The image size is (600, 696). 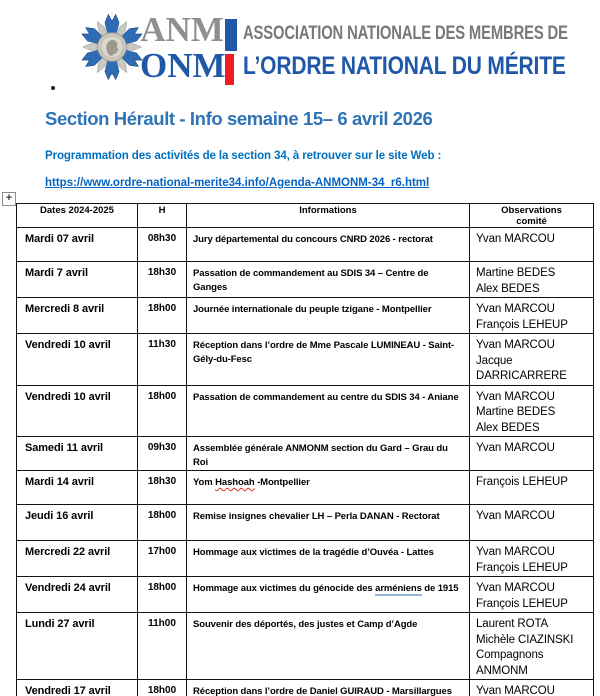 I want to click on logo-line1: ASSOCIATION NATIONALE DES MEMBRES DE, so click(x=405, y=33).